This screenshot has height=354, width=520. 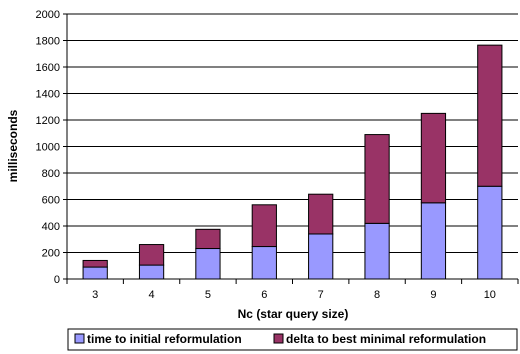 I want to click on y-tick-label-200: 200, so click(x=51, y=254).